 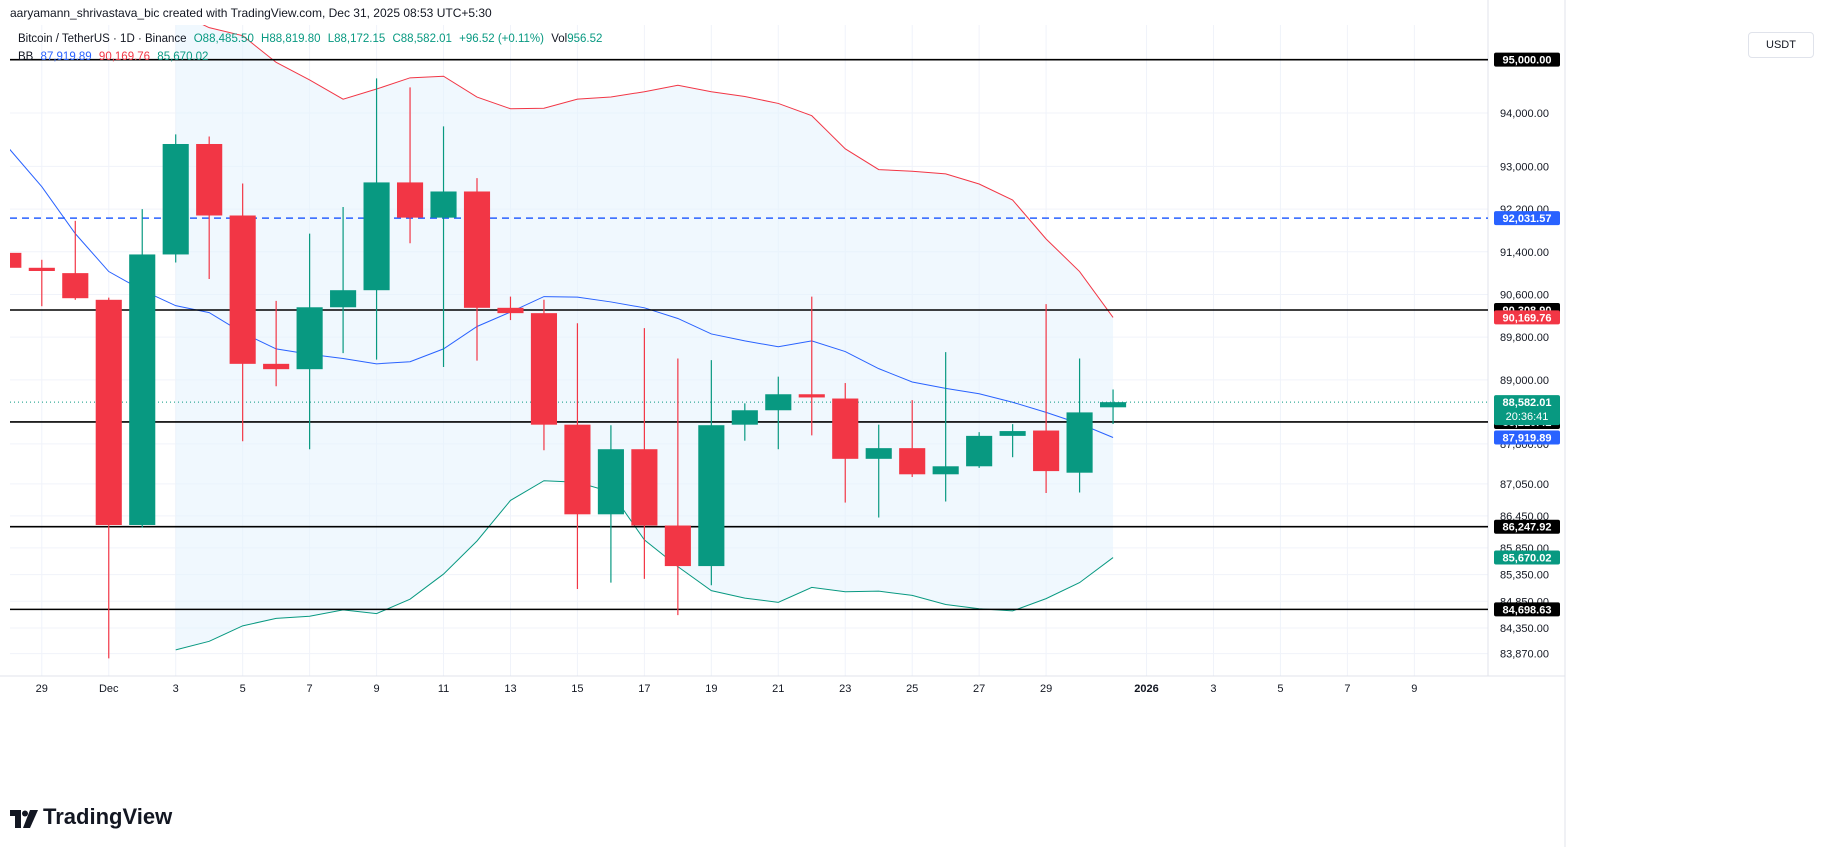 I want to click on volume-value: 956.52, so click(x=585, y=39).